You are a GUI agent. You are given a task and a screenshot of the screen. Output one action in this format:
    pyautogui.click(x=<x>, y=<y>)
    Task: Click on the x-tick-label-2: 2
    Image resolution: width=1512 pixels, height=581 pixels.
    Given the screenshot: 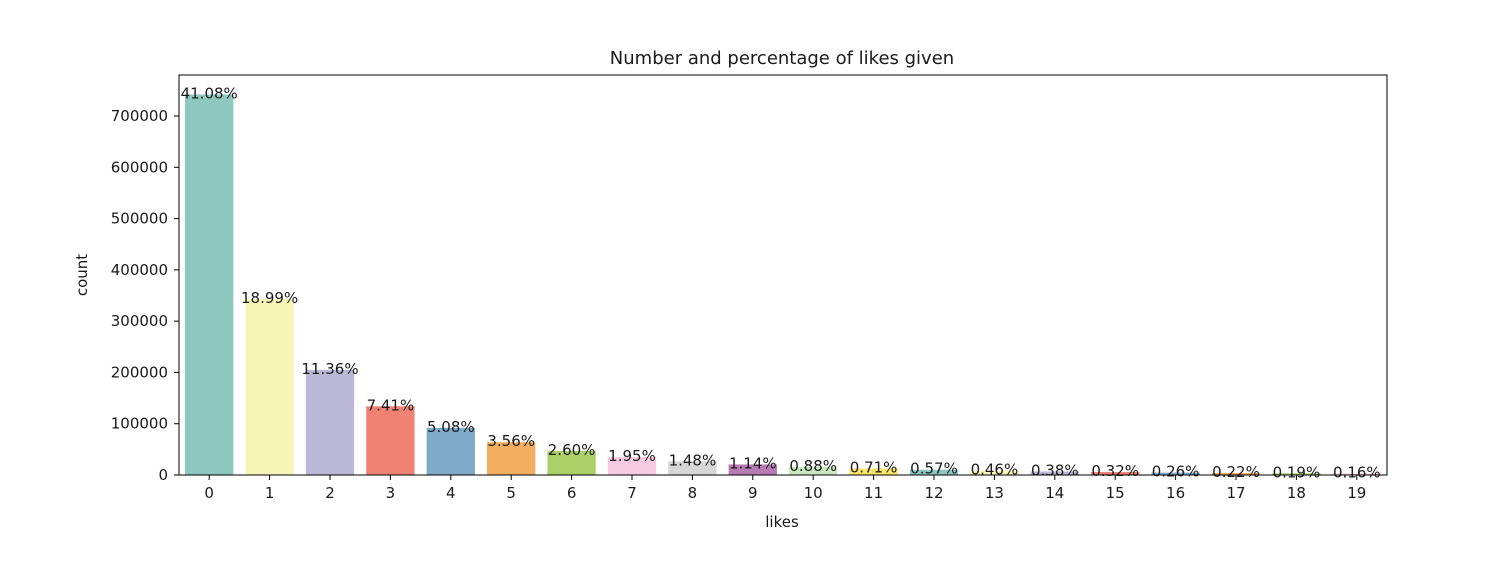 What is the action you would take?
    pyautogui.click(x=330, y=493)
    